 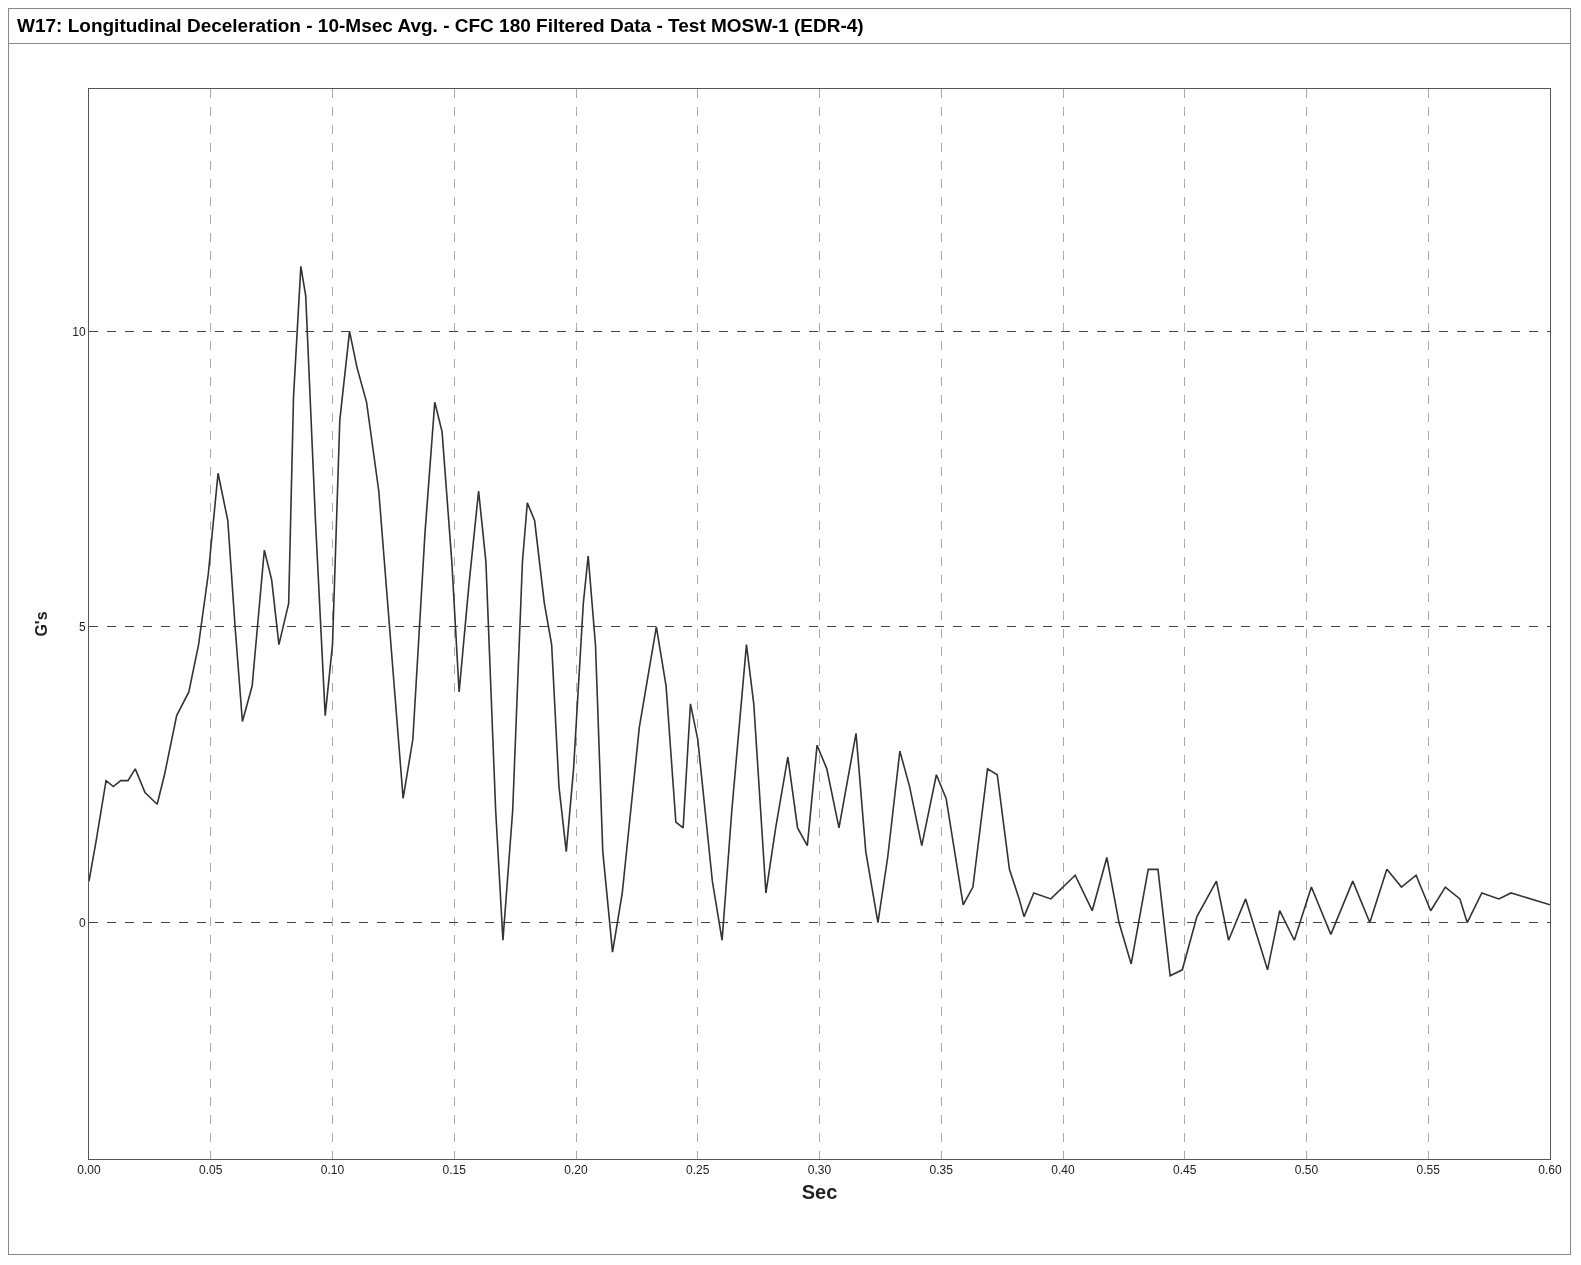 What do you see at coordinates (819, 1170) in the screenshot?
I see `x-tick-label: 0.30` at bounding box center [819, 1170].